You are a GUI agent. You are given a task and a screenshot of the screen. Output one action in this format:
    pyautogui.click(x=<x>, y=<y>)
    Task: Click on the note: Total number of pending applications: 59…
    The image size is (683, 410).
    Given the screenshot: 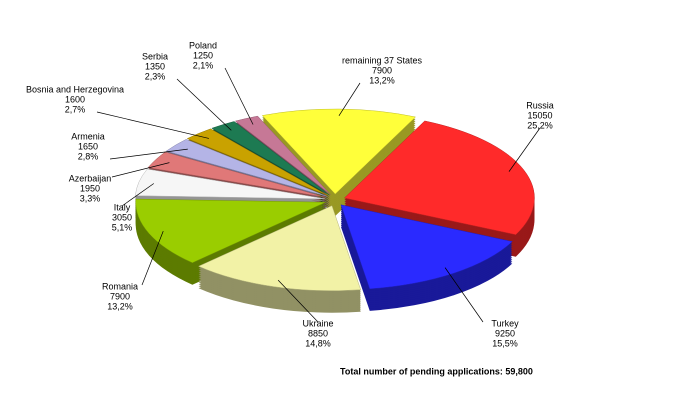 What is the action you would take?
    pyautogui.click(x=436, y=371)
    